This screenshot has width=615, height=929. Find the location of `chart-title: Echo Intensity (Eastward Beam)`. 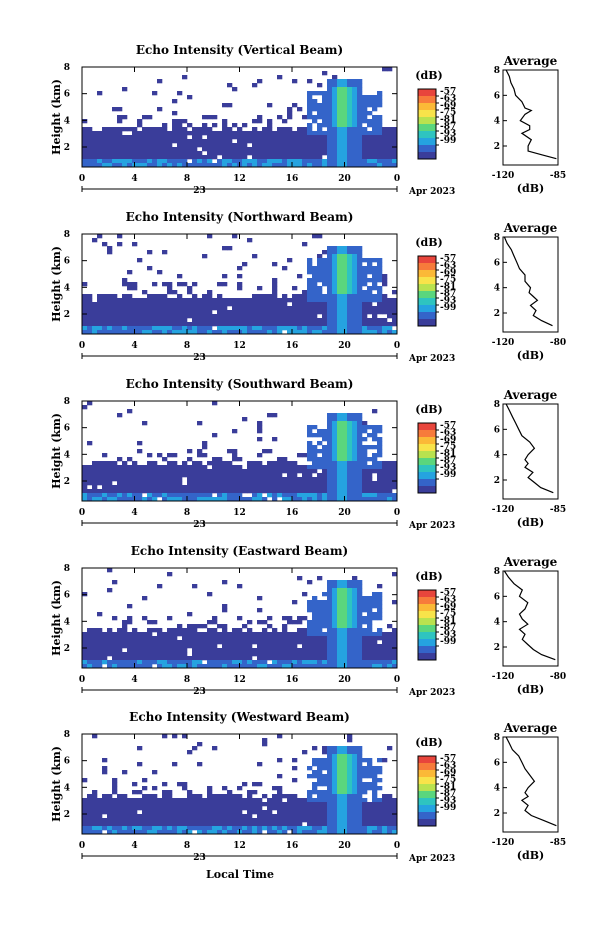

chart-title: Echo Intensity (Eastward Beam) is located at coordinates (239, 551).